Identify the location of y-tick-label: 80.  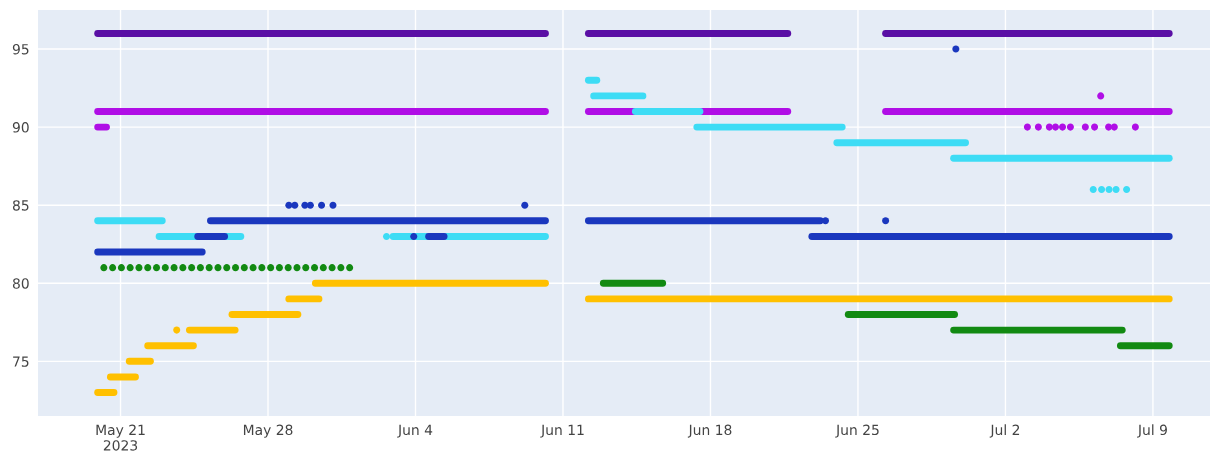
(20, 283).